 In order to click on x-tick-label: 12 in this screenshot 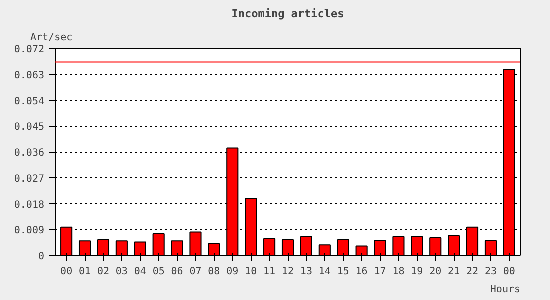, I will do `click(288, 272)`.